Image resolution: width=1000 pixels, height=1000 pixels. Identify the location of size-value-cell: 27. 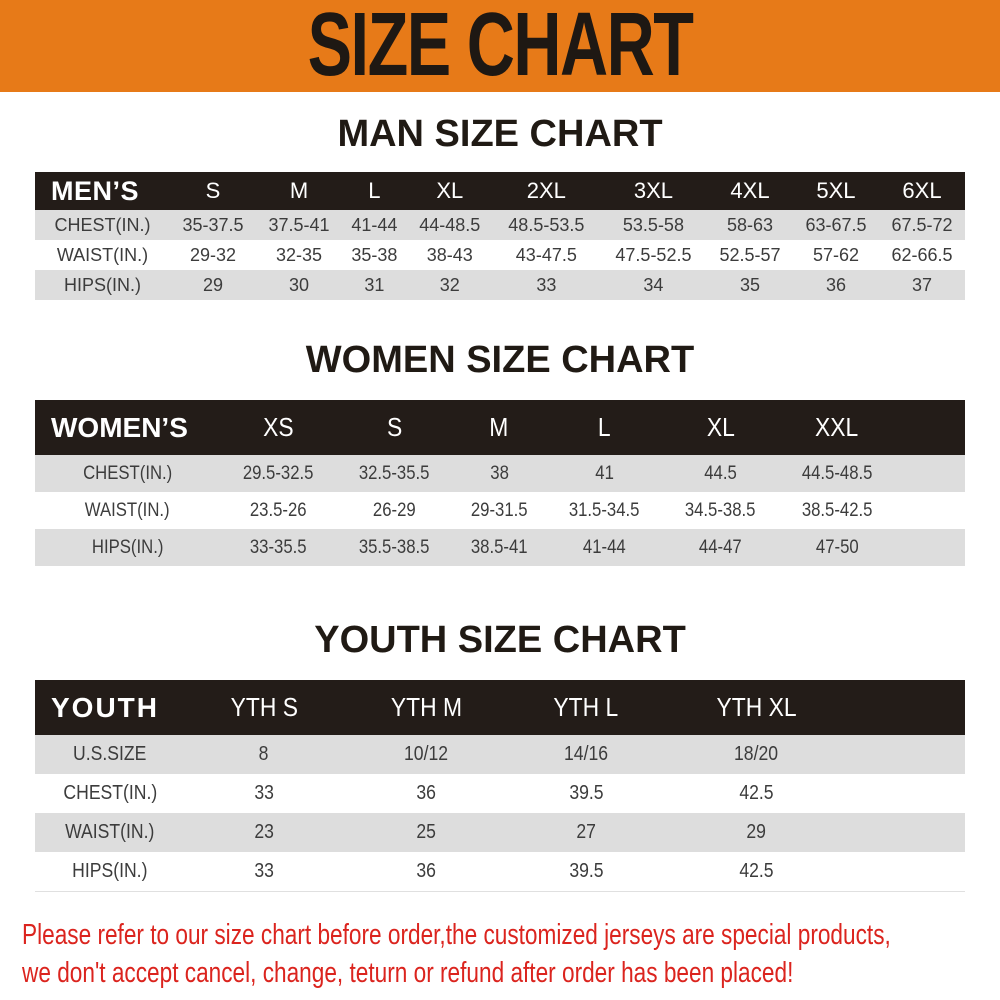
(586, 832).